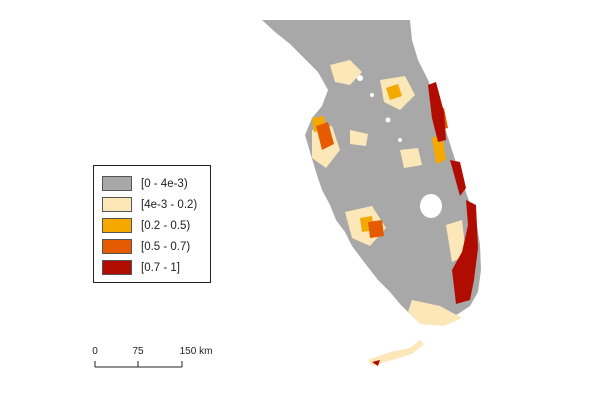 The image size is (600, 400). What do you see at coordinates (164, 183) in the screenshot?
I see `legend-label: [0 - 4e-3)` at bounding box center [164, 183].